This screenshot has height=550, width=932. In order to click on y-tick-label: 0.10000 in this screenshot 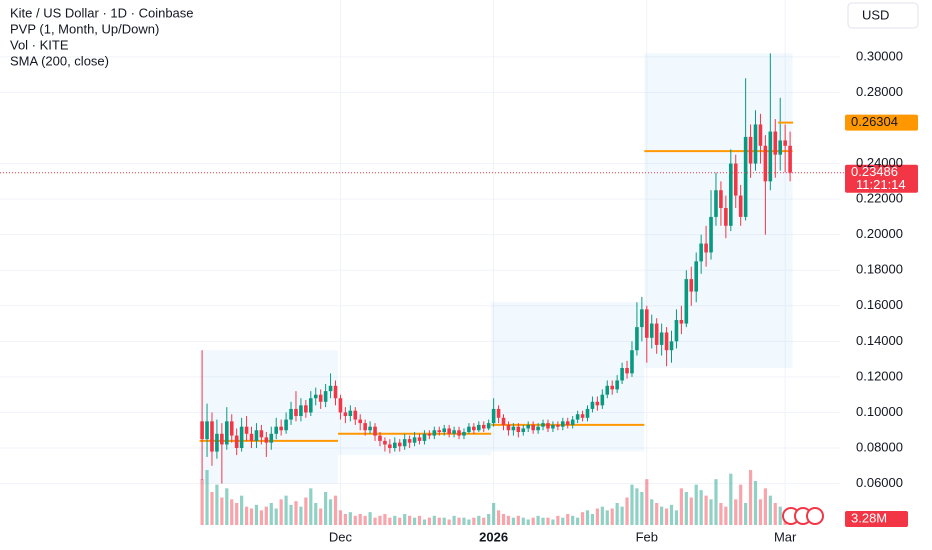, I will do `click(879, 411)`.